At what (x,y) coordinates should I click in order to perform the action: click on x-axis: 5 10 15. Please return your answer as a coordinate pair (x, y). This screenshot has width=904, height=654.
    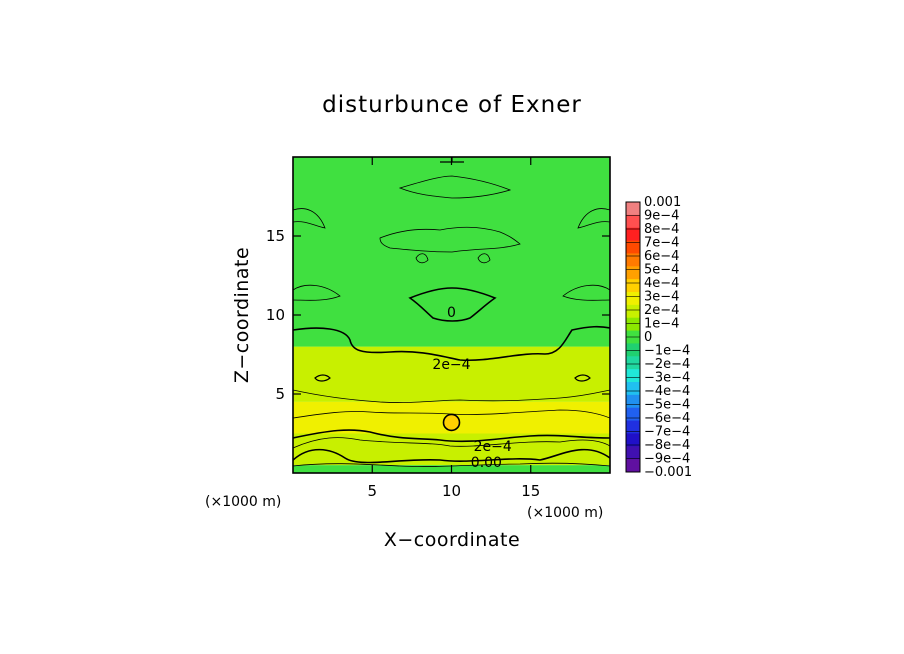
    Looking at the image, I should click on (453, 328).